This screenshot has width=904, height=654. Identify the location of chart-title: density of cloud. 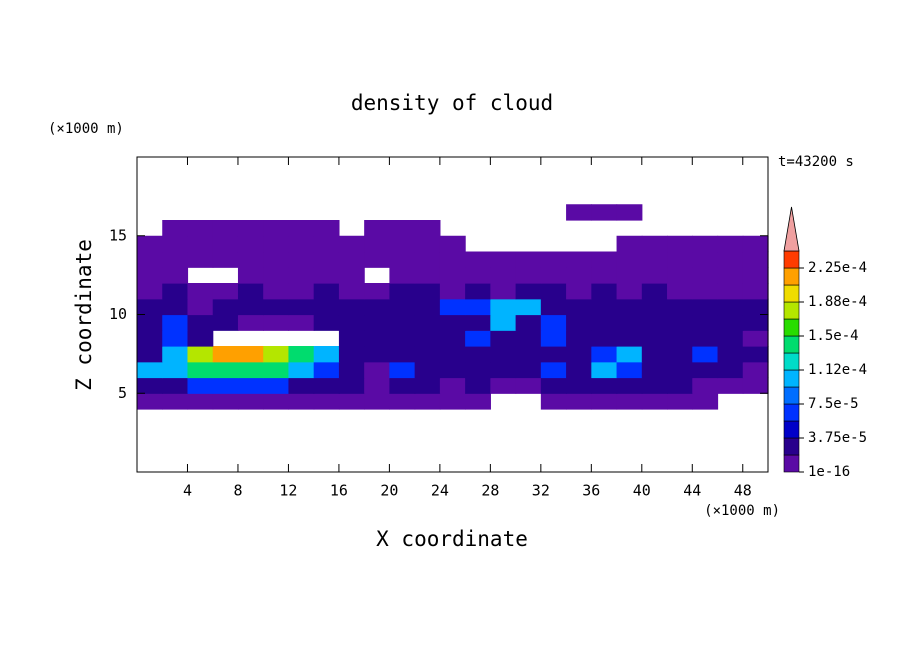
(452, 103).